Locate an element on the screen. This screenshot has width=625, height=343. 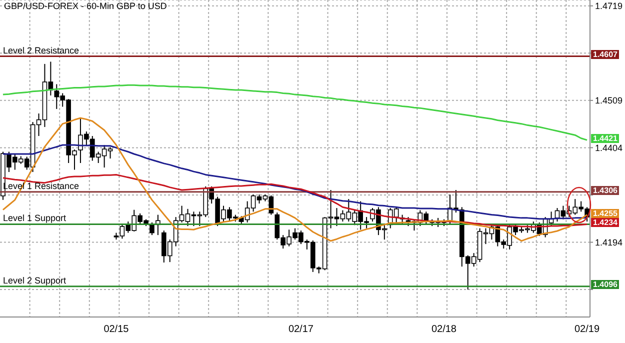
x-tick-label: 02/18 is located at coordinates (444, 330).